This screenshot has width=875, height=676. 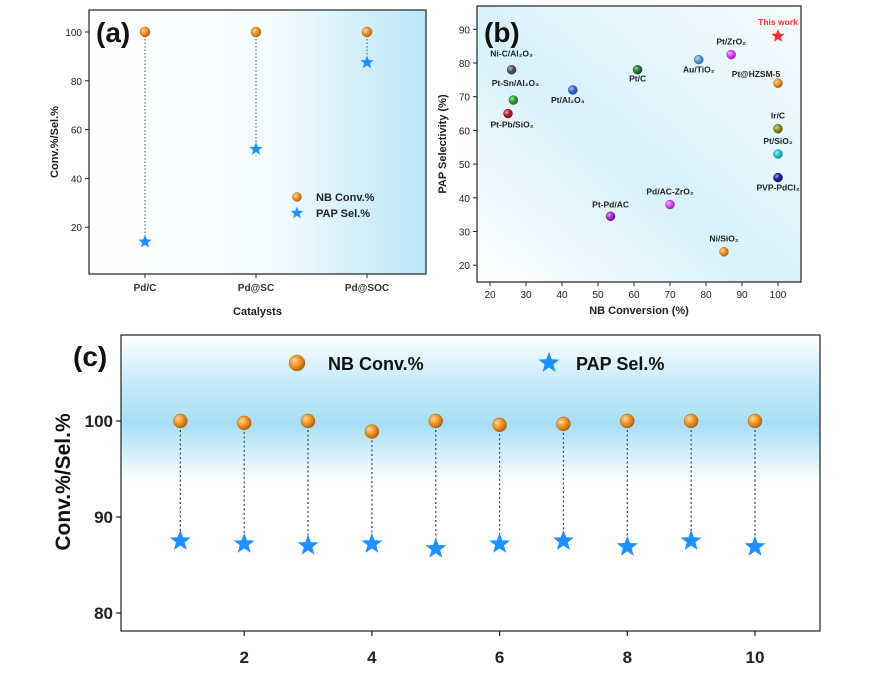 I want to click on panel-label-a: (a), so click(x=113, y=32).